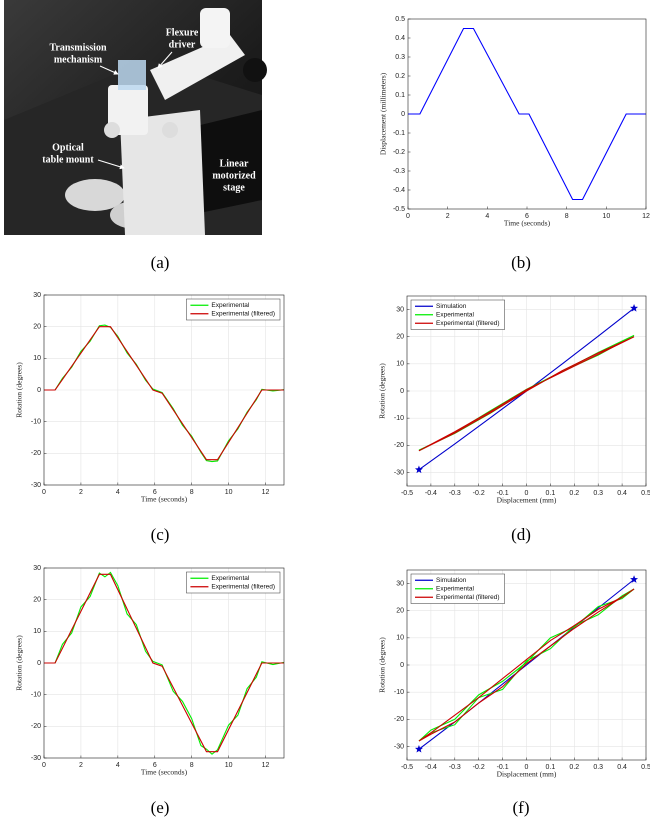 The width and height of the screenshot is (650, 827). What do you see at coordinates (182, 32) in the screenshot?
I see `photo-label: Flexure` at bounding box center [182, 32].